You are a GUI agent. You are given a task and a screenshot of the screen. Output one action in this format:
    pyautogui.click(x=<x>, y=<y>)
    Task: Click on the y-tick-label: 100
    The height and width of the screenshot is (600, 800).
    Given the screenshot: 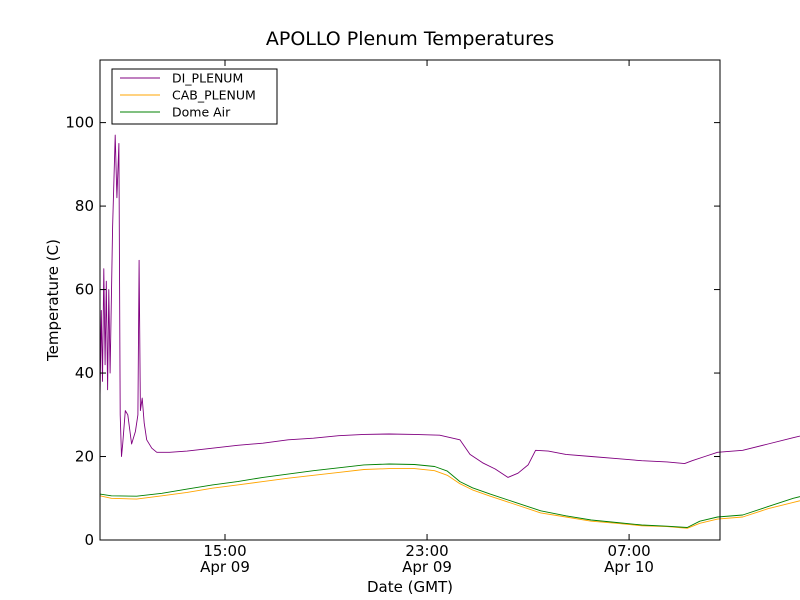 What is the action you would take?
    pyautogui.click(x=79, y=123)
    